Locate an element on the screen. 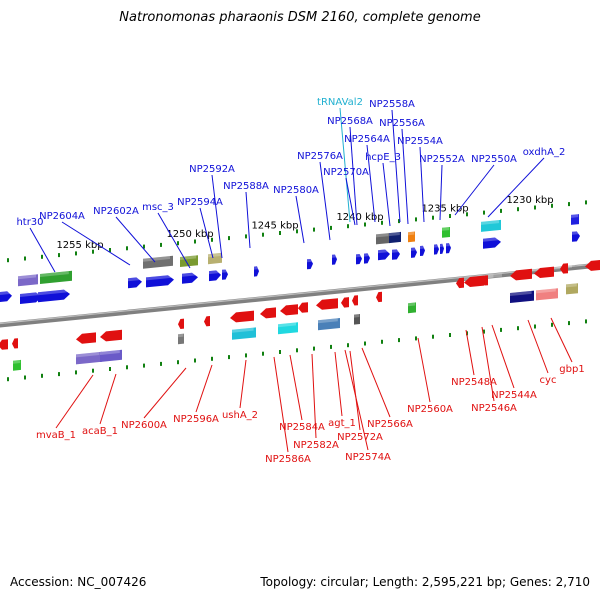 The image size is (600, 600). gene-label-top: NP2558A is located at coordinates (392, 104).